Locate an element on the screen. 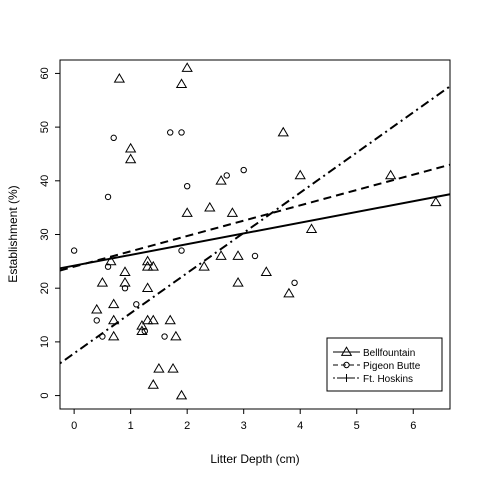 This screenshot has width=480, height=480. x-tick-label: 0 is located at coordinates (74, 426).